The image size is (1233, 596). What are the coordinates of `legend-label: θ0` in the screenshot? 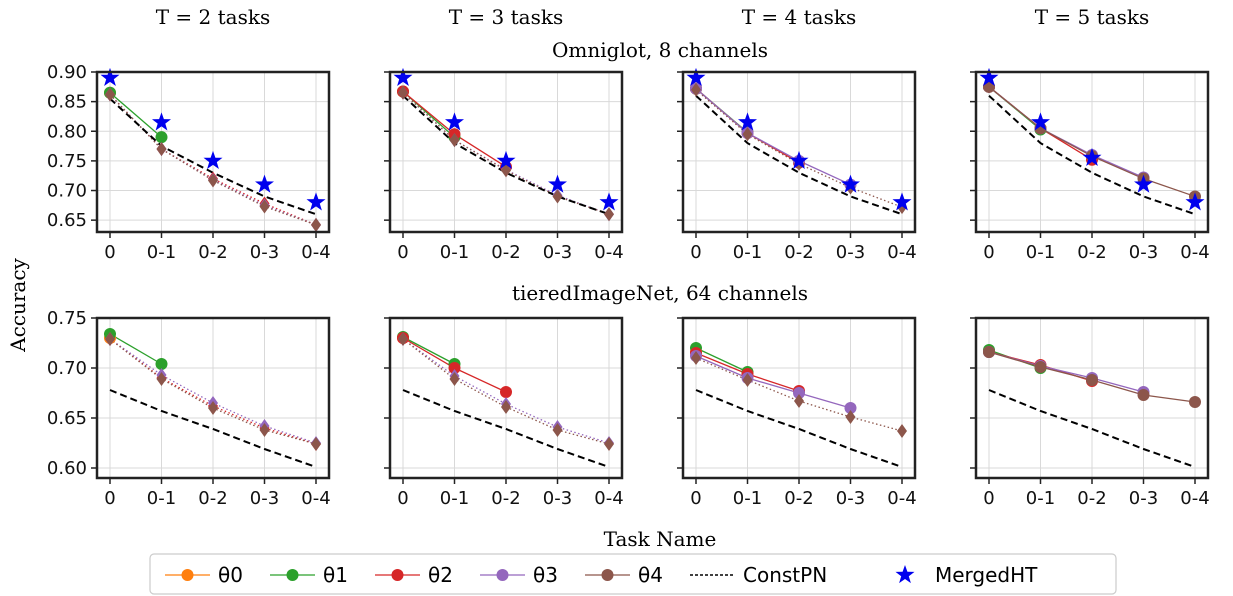 It's located at (230, 575).